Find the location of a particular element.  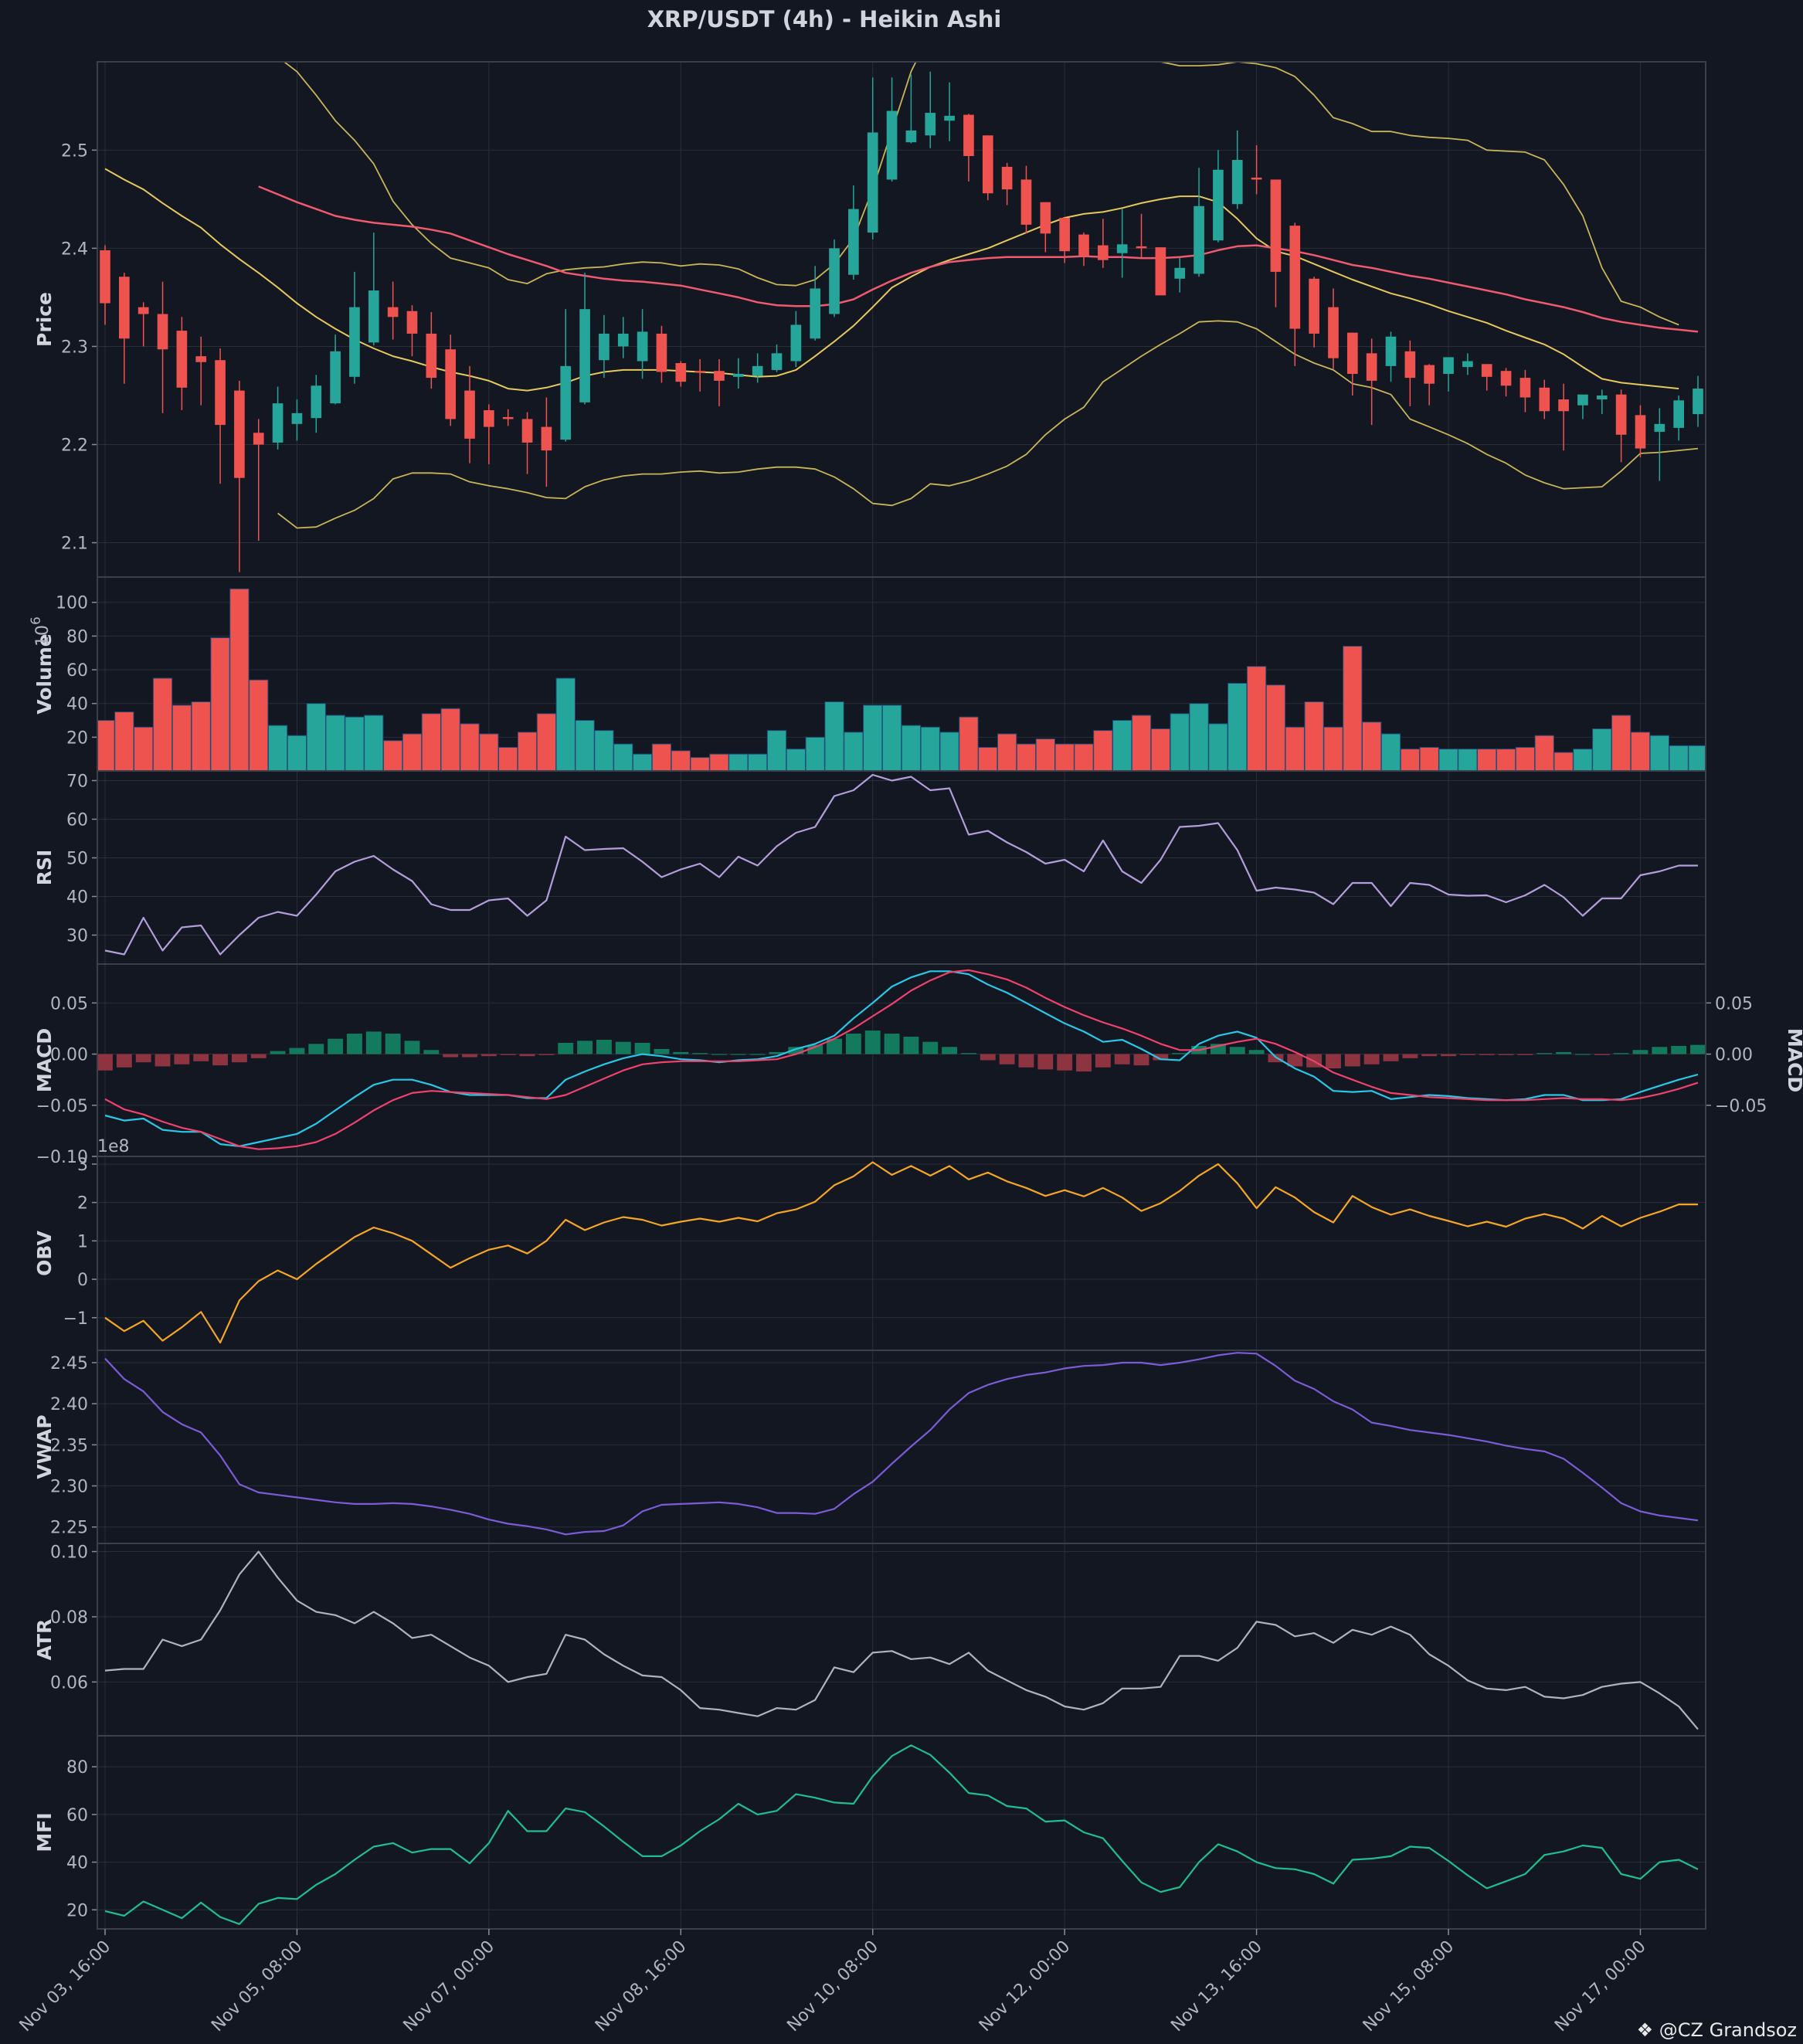

macd-macd-line is located at coordinates (901, 1058).